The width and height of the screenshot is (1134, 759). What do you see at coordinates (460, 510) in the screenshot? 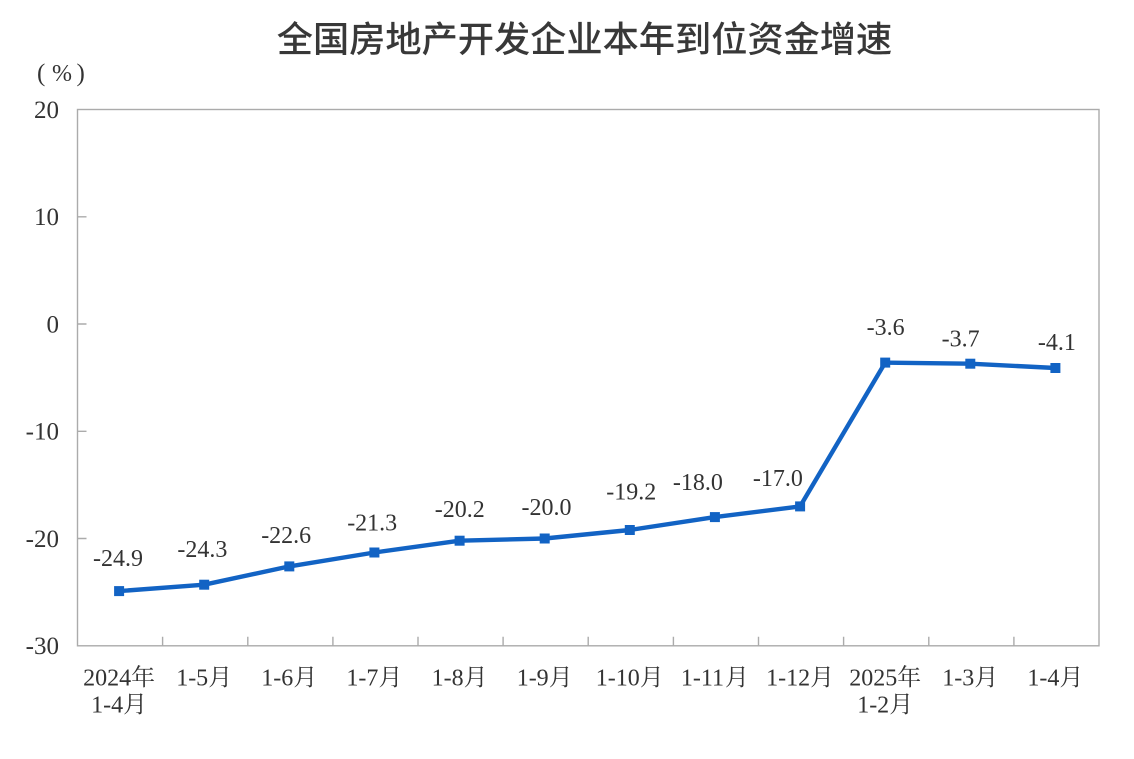
I see `svg-text: -20.2` at bounding box center [460, 510].